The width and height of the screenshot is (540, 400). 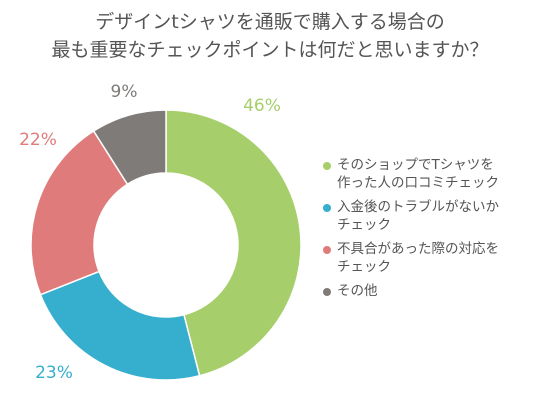 What do you see at coordinates (428, 291) in the screenshot?
I see `legend-item-other: その他` at bounding box center [428, 291].